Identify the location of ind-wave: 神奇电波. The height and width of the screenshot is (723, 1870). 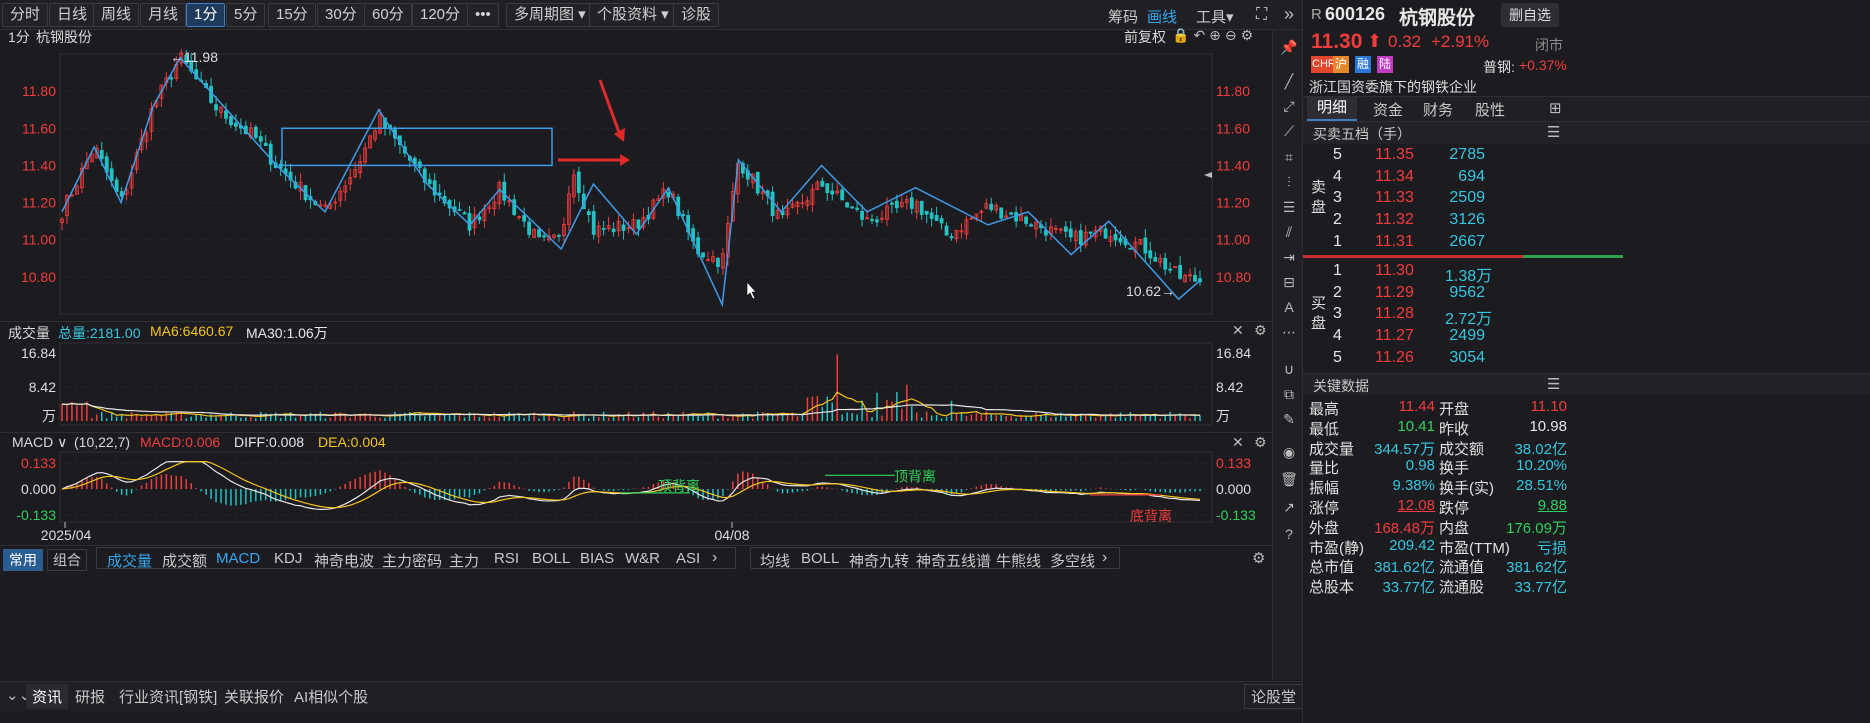
(344, 561).